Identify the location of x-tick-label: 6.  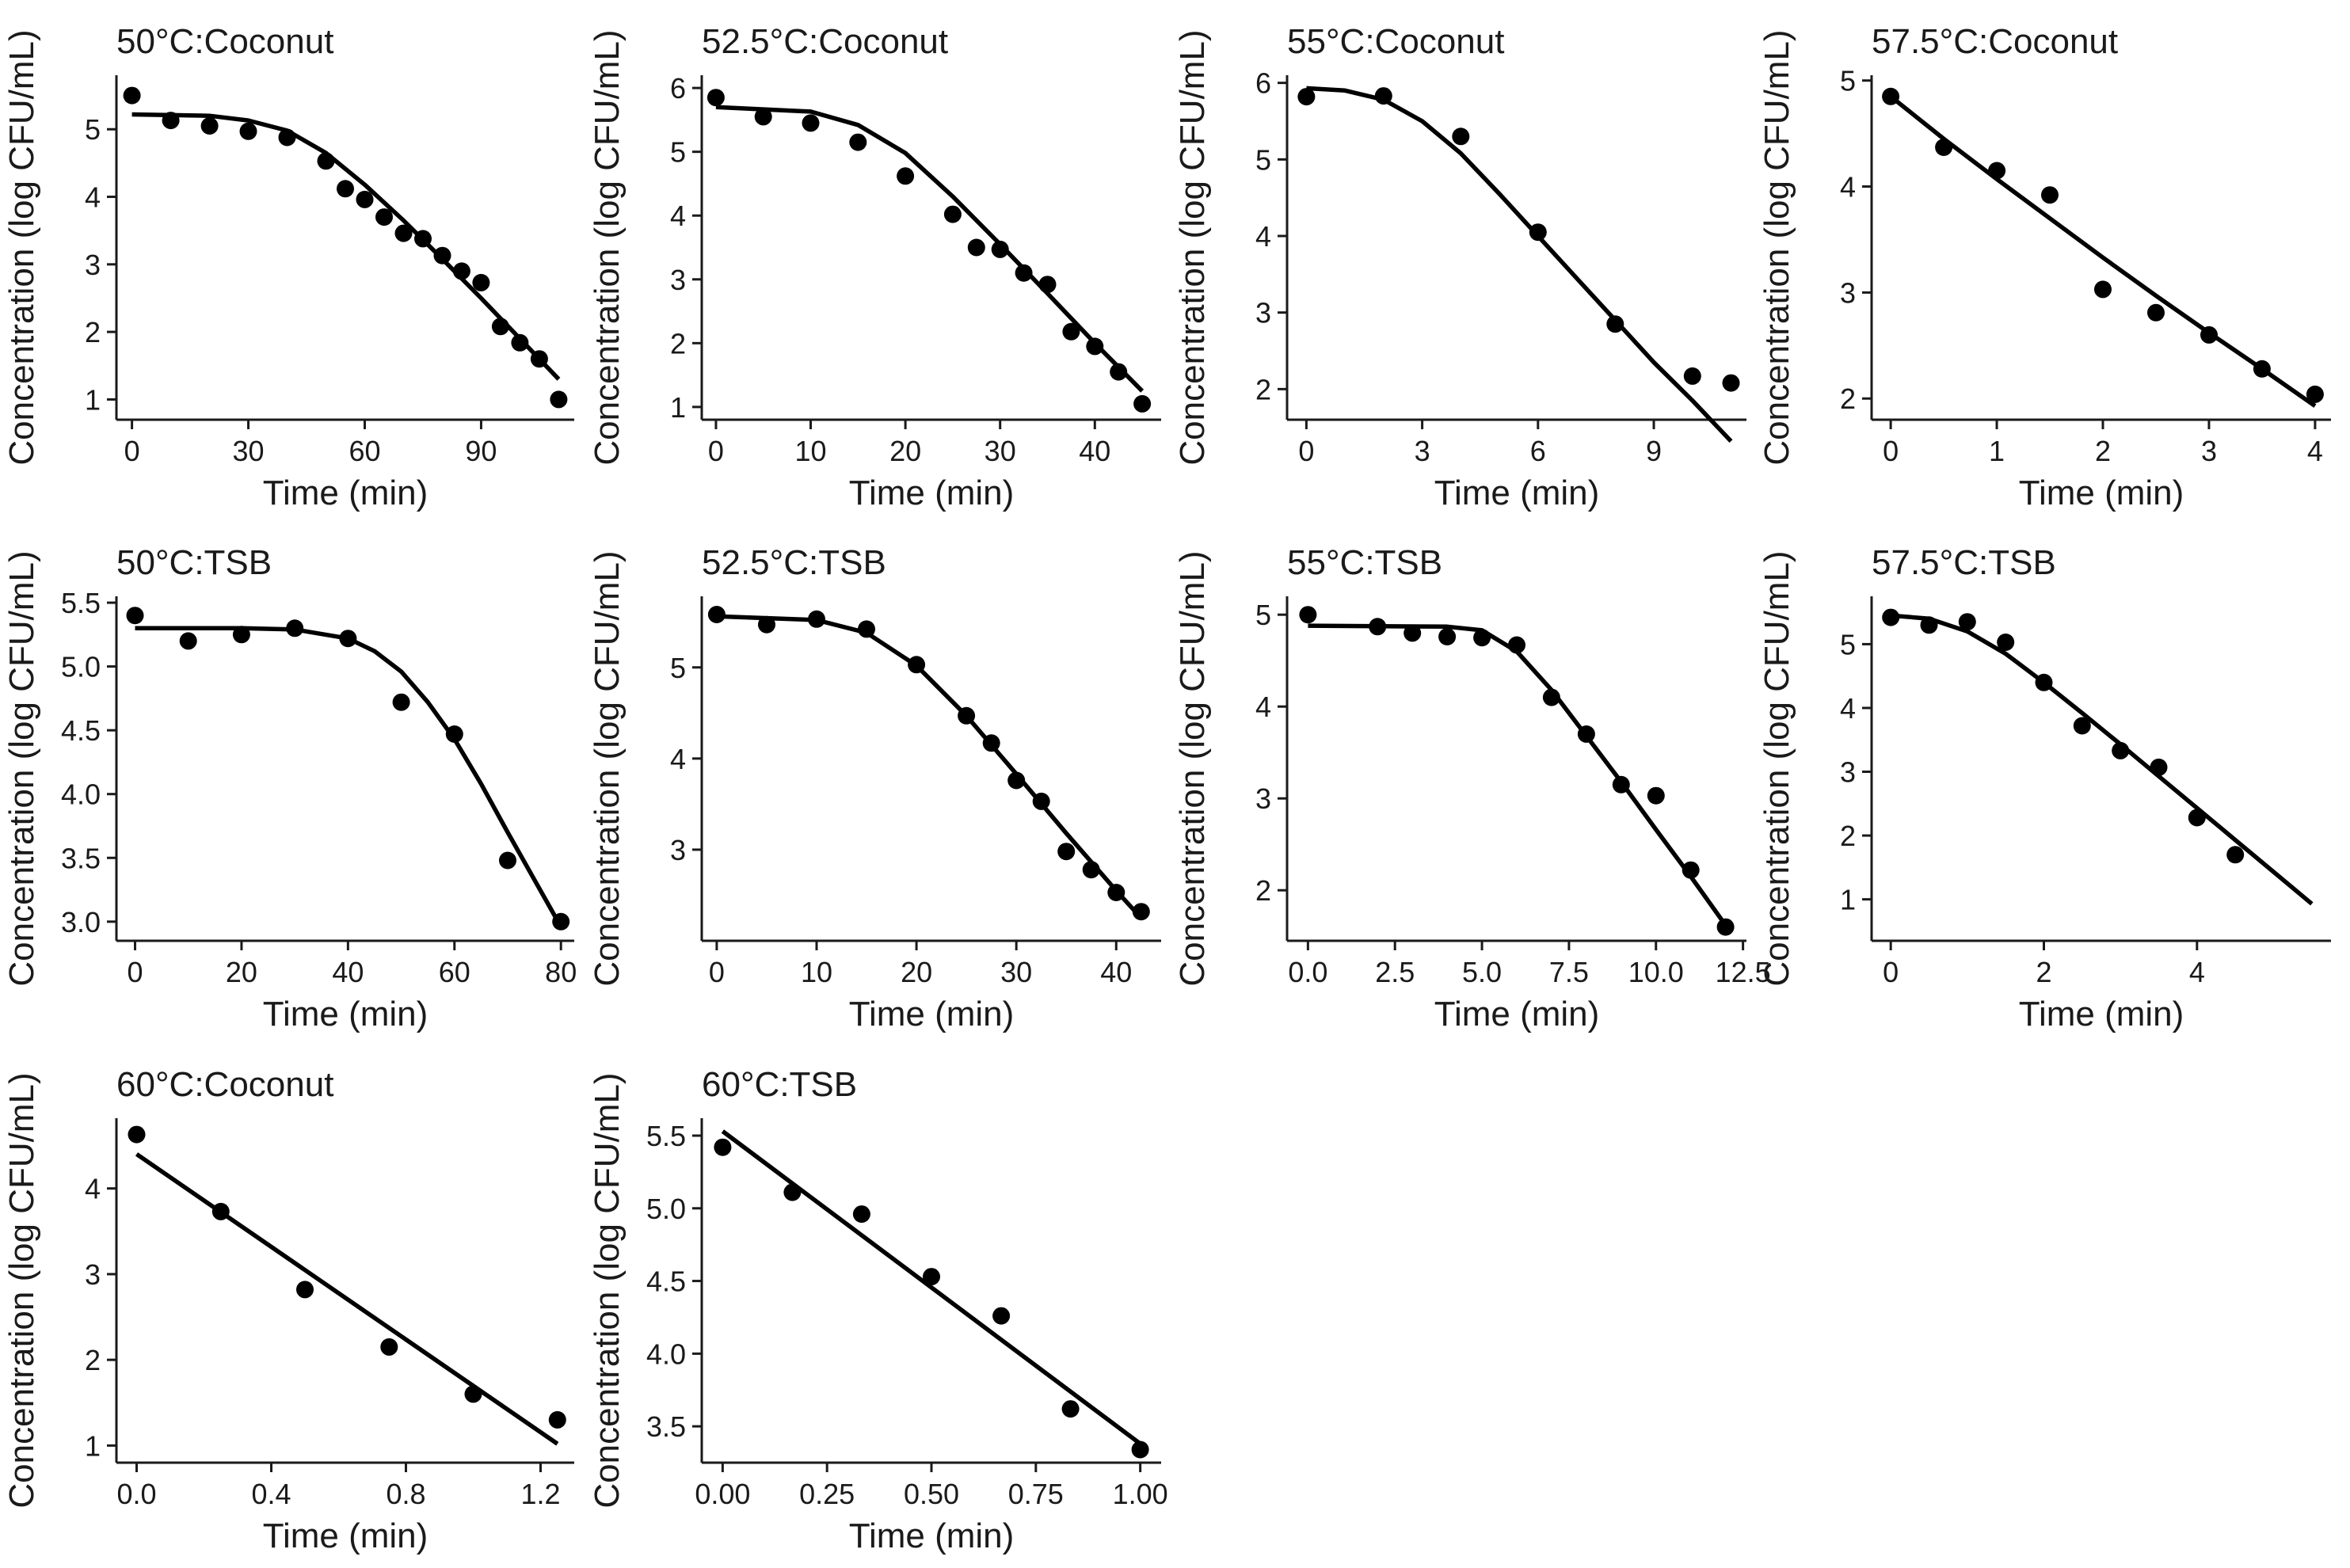
(1538, 451).